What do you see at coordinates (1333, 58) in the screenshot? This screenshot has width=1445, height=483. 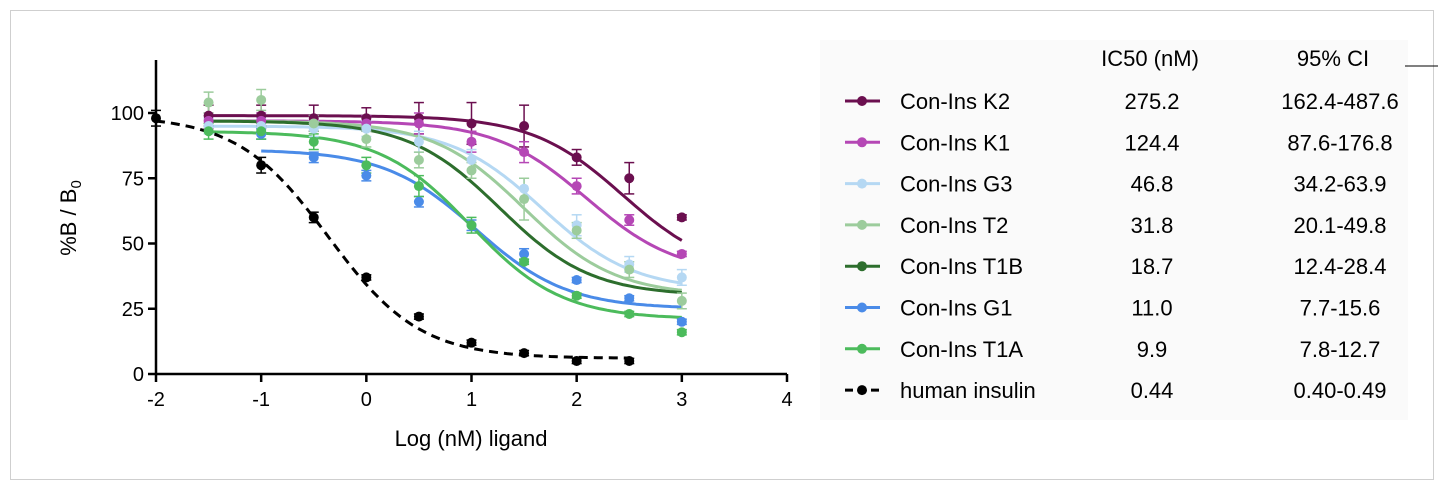 I see `ci-header: 95% CI` at bounding box center [1333, 58].